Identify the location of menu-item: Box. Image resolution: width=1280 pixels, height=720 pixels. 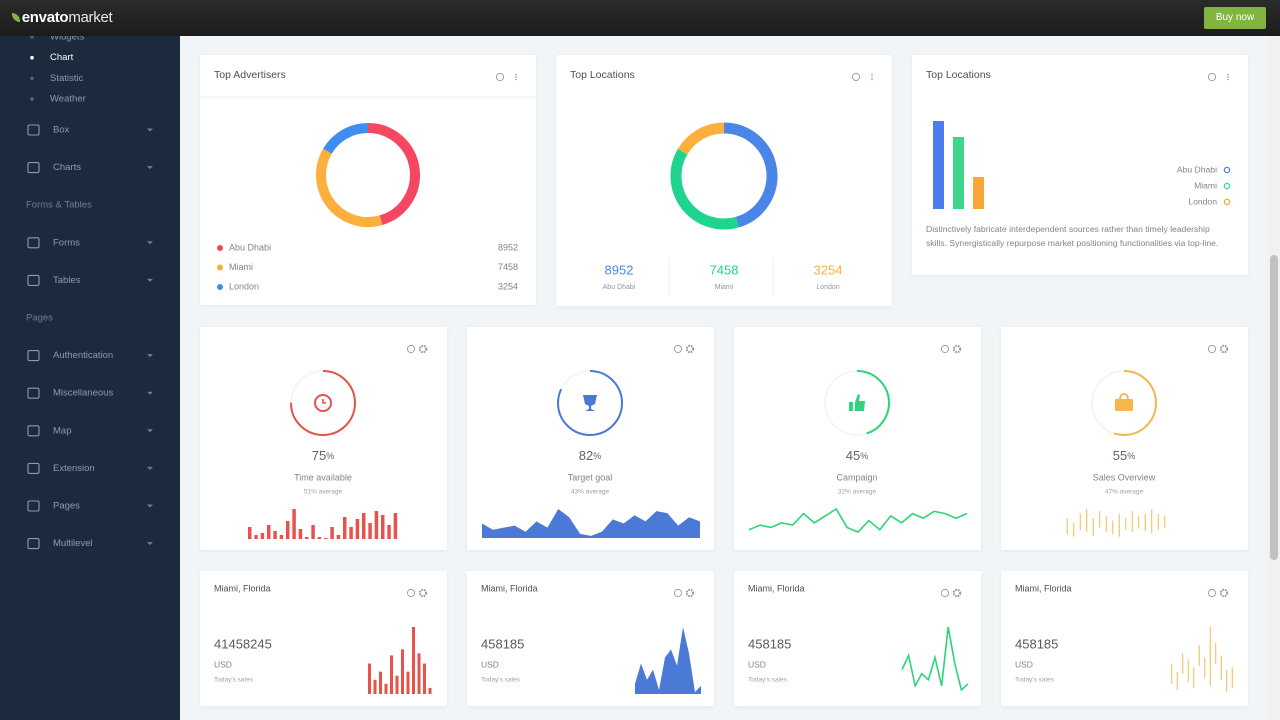
(61, 130).